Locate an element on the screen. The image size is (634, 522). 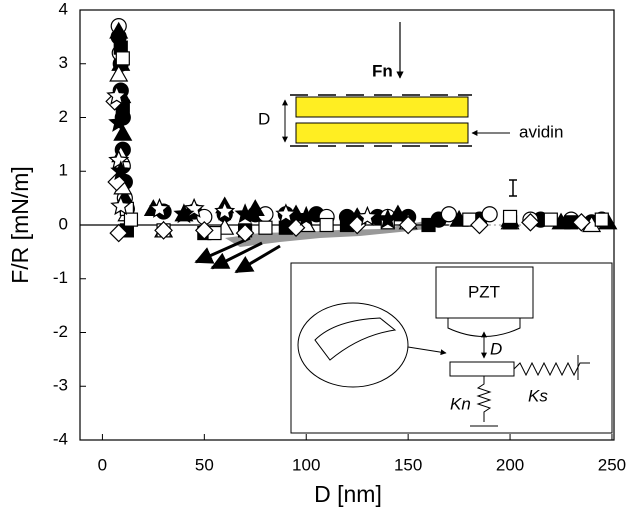
annotation: Fn is located at coordinates (382, 70).